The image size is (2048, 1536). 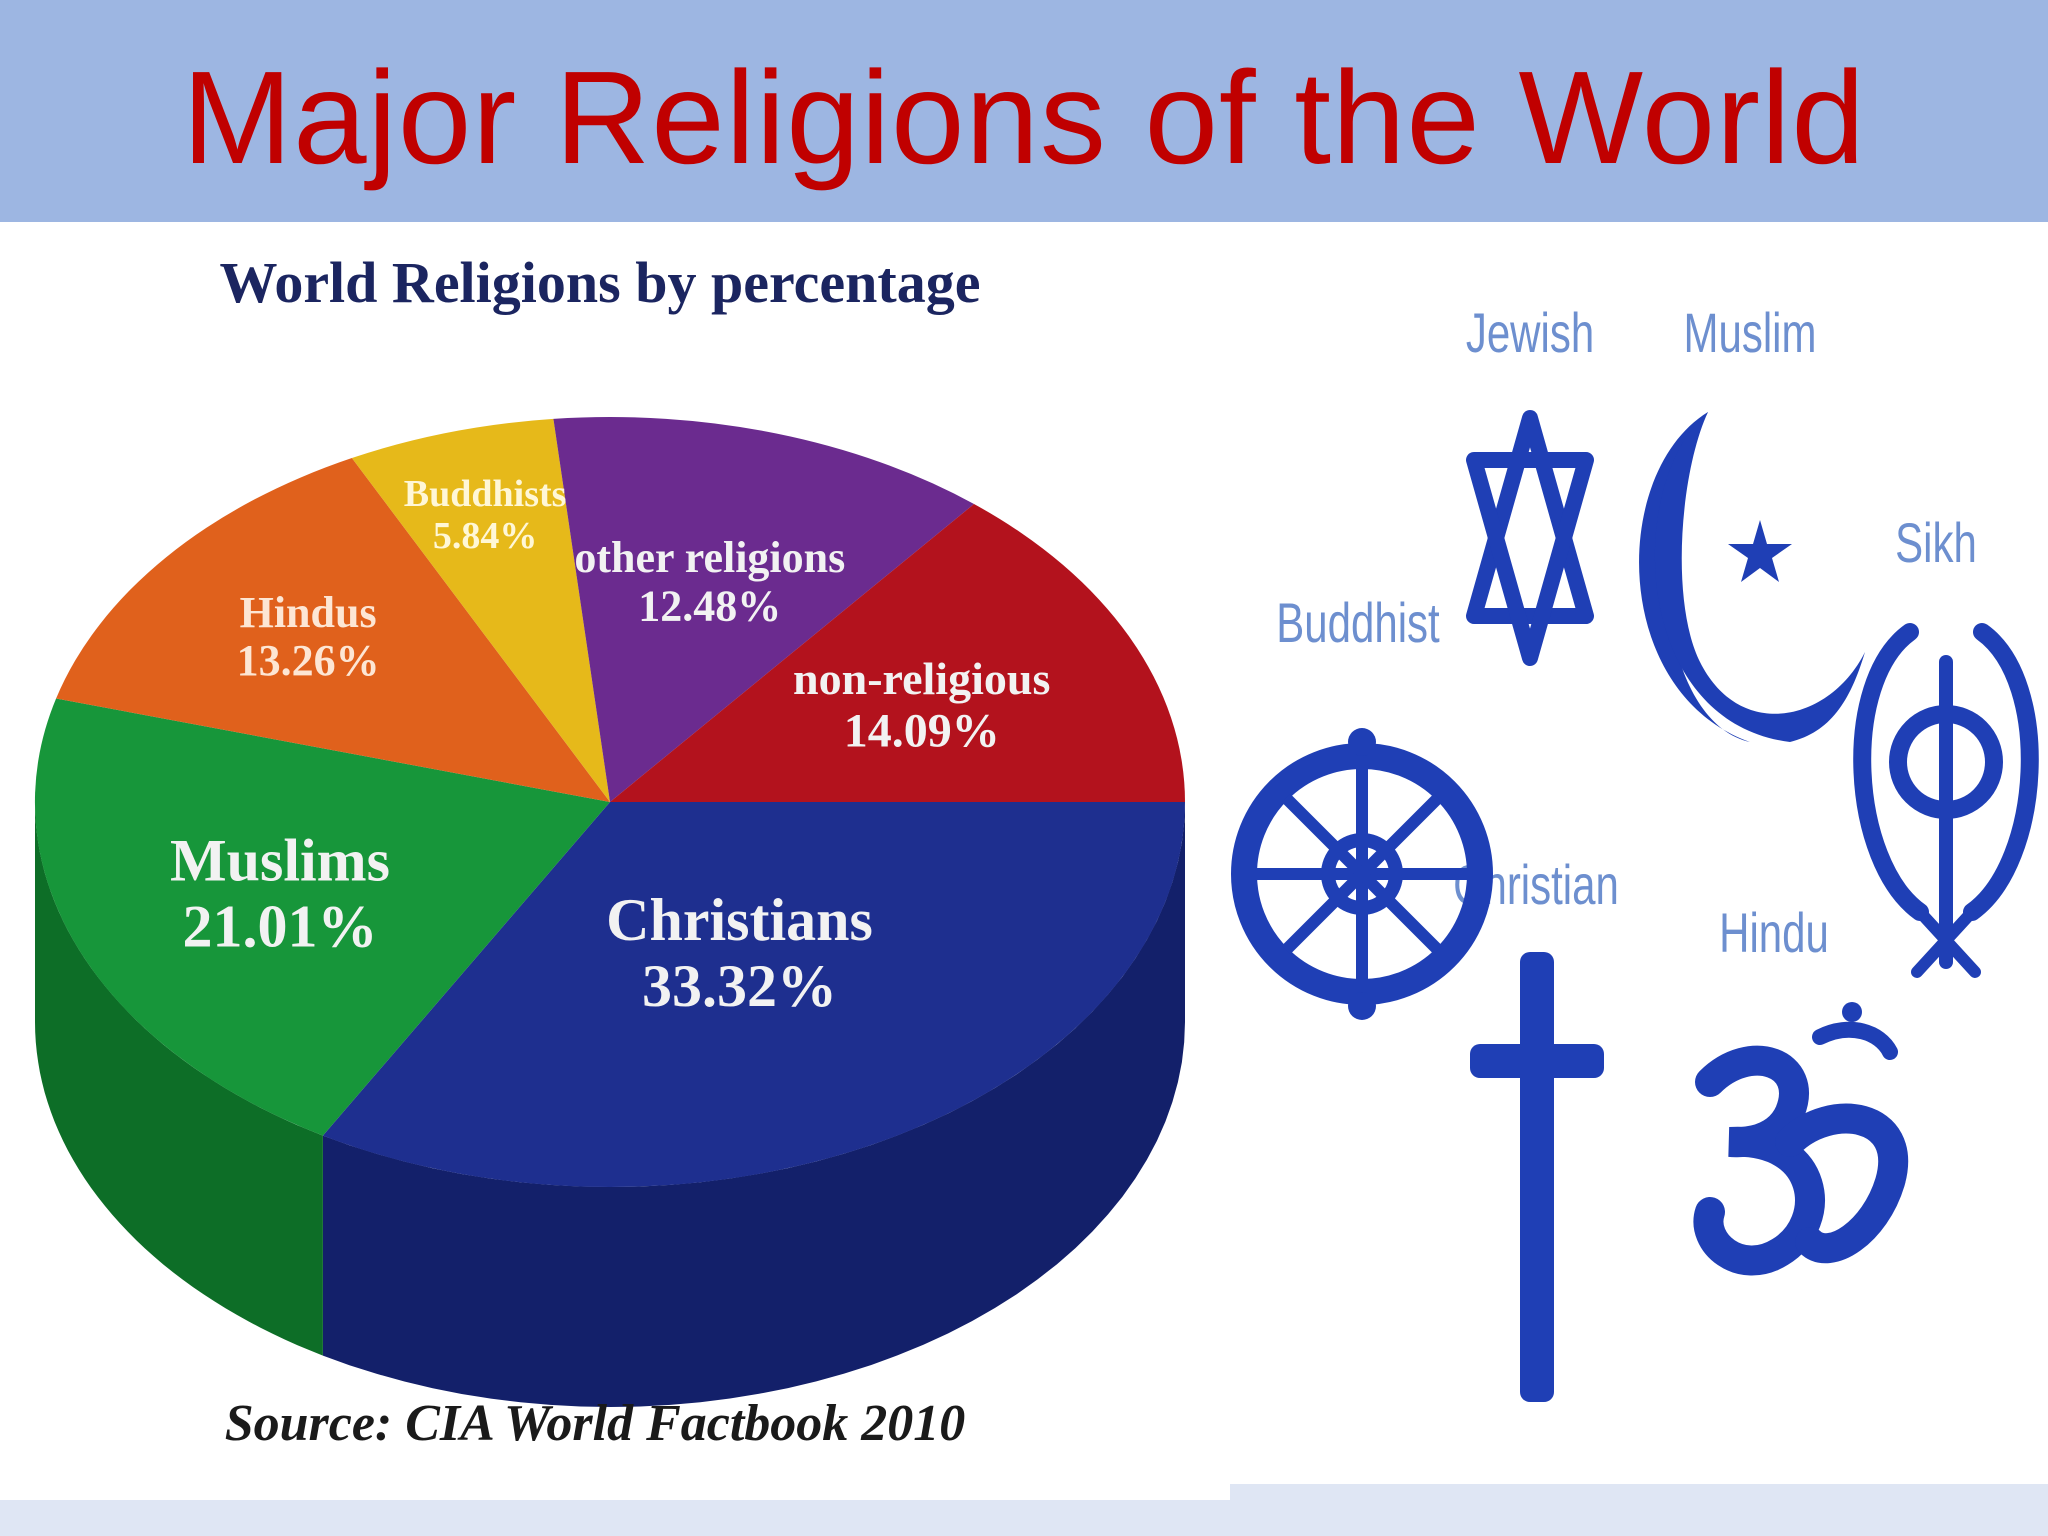 What do you see at coordinates (1752, 577) in the screenshot?
I see `crescent-and-star-icon` at bounding box center [1752, 577].